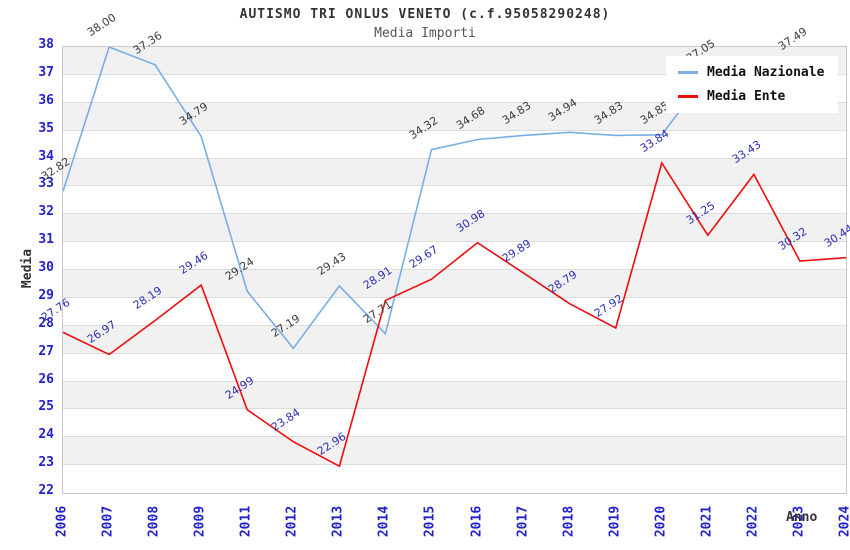 The height and width of the screenshot is (550, 850). Describe the element at coordinates (615, 521) in the screenshot. I see `x-tick-label: 2019` at that location.